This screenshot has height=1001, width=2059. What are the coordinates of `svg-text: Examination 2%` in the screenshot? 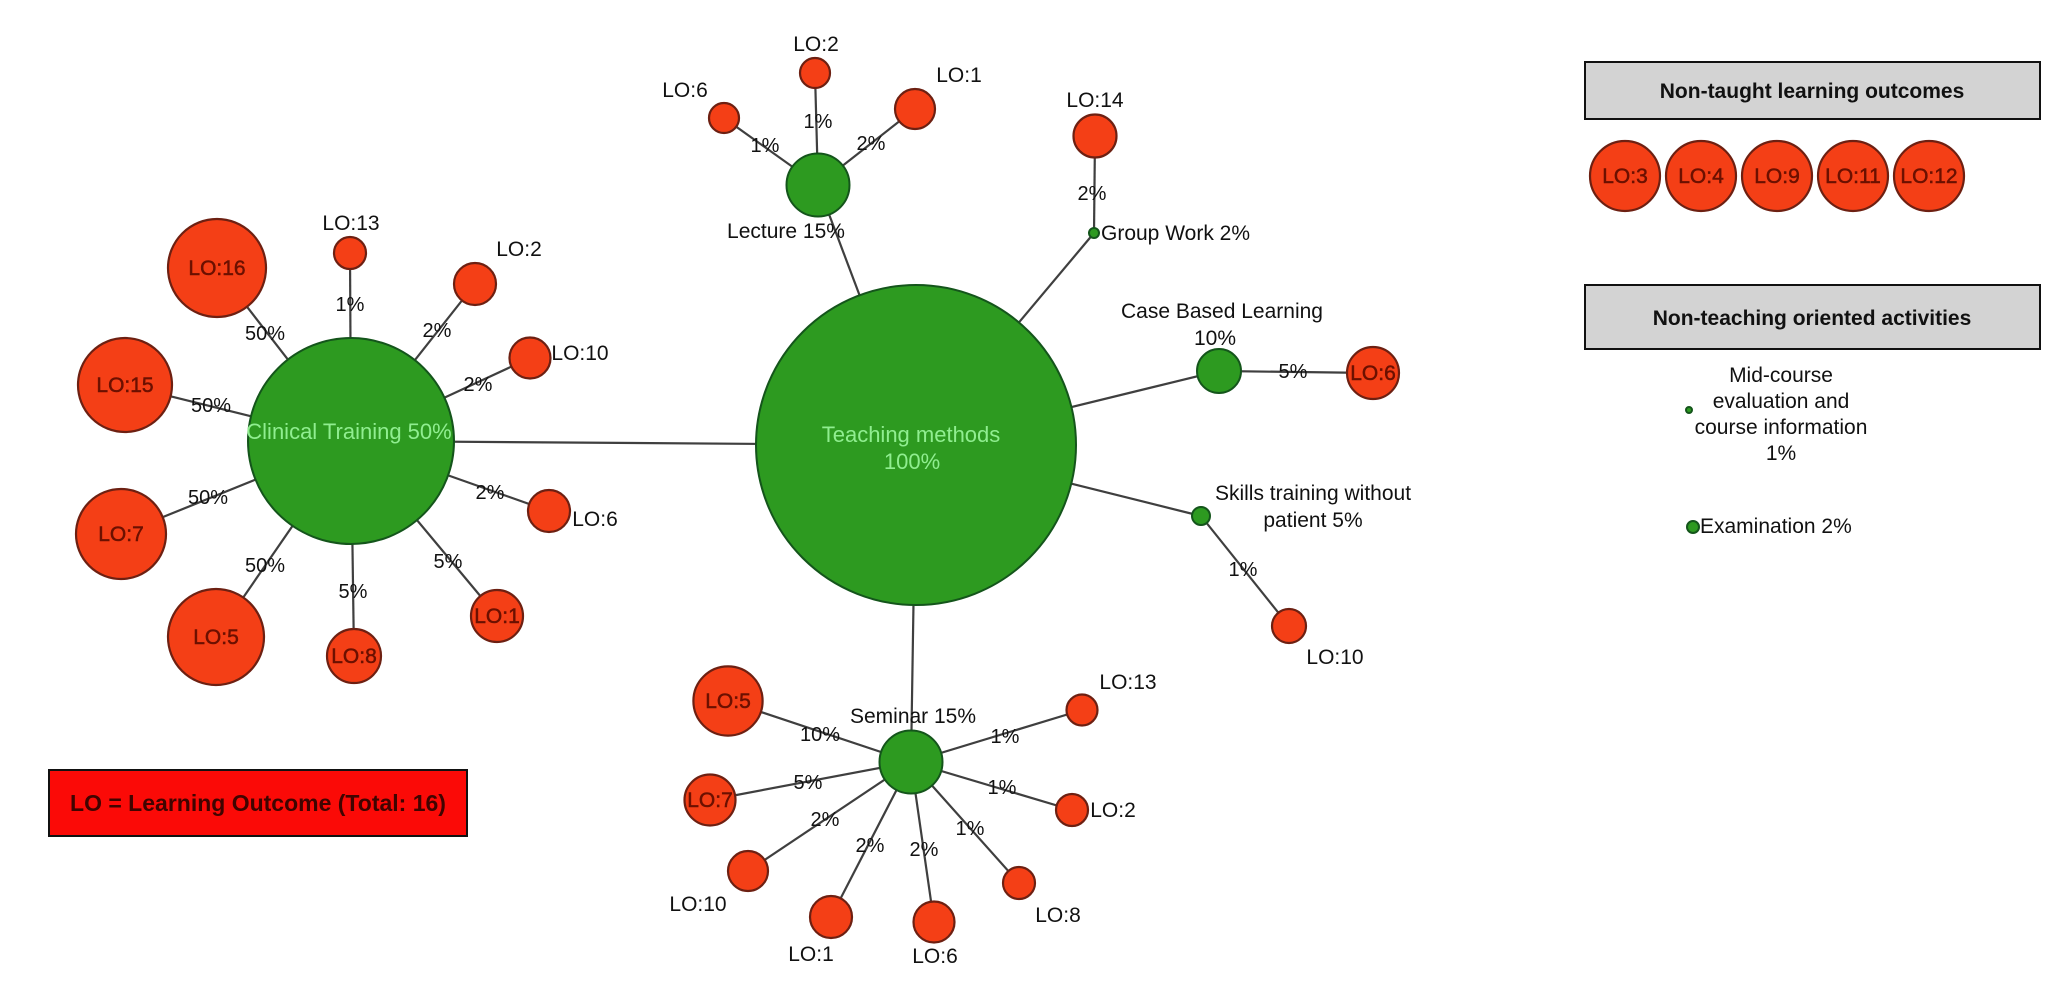 It's located at (1776, 526).